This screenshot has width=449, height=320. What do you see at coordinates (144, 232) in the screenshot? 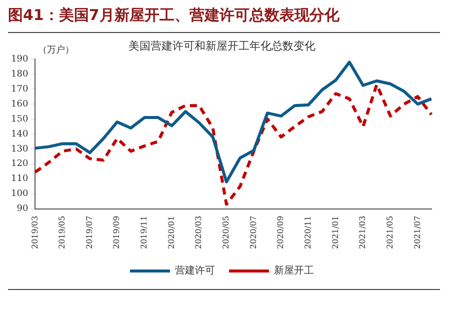
I see `x-tick-label: 2019/11` at bounding box center [144, 232].